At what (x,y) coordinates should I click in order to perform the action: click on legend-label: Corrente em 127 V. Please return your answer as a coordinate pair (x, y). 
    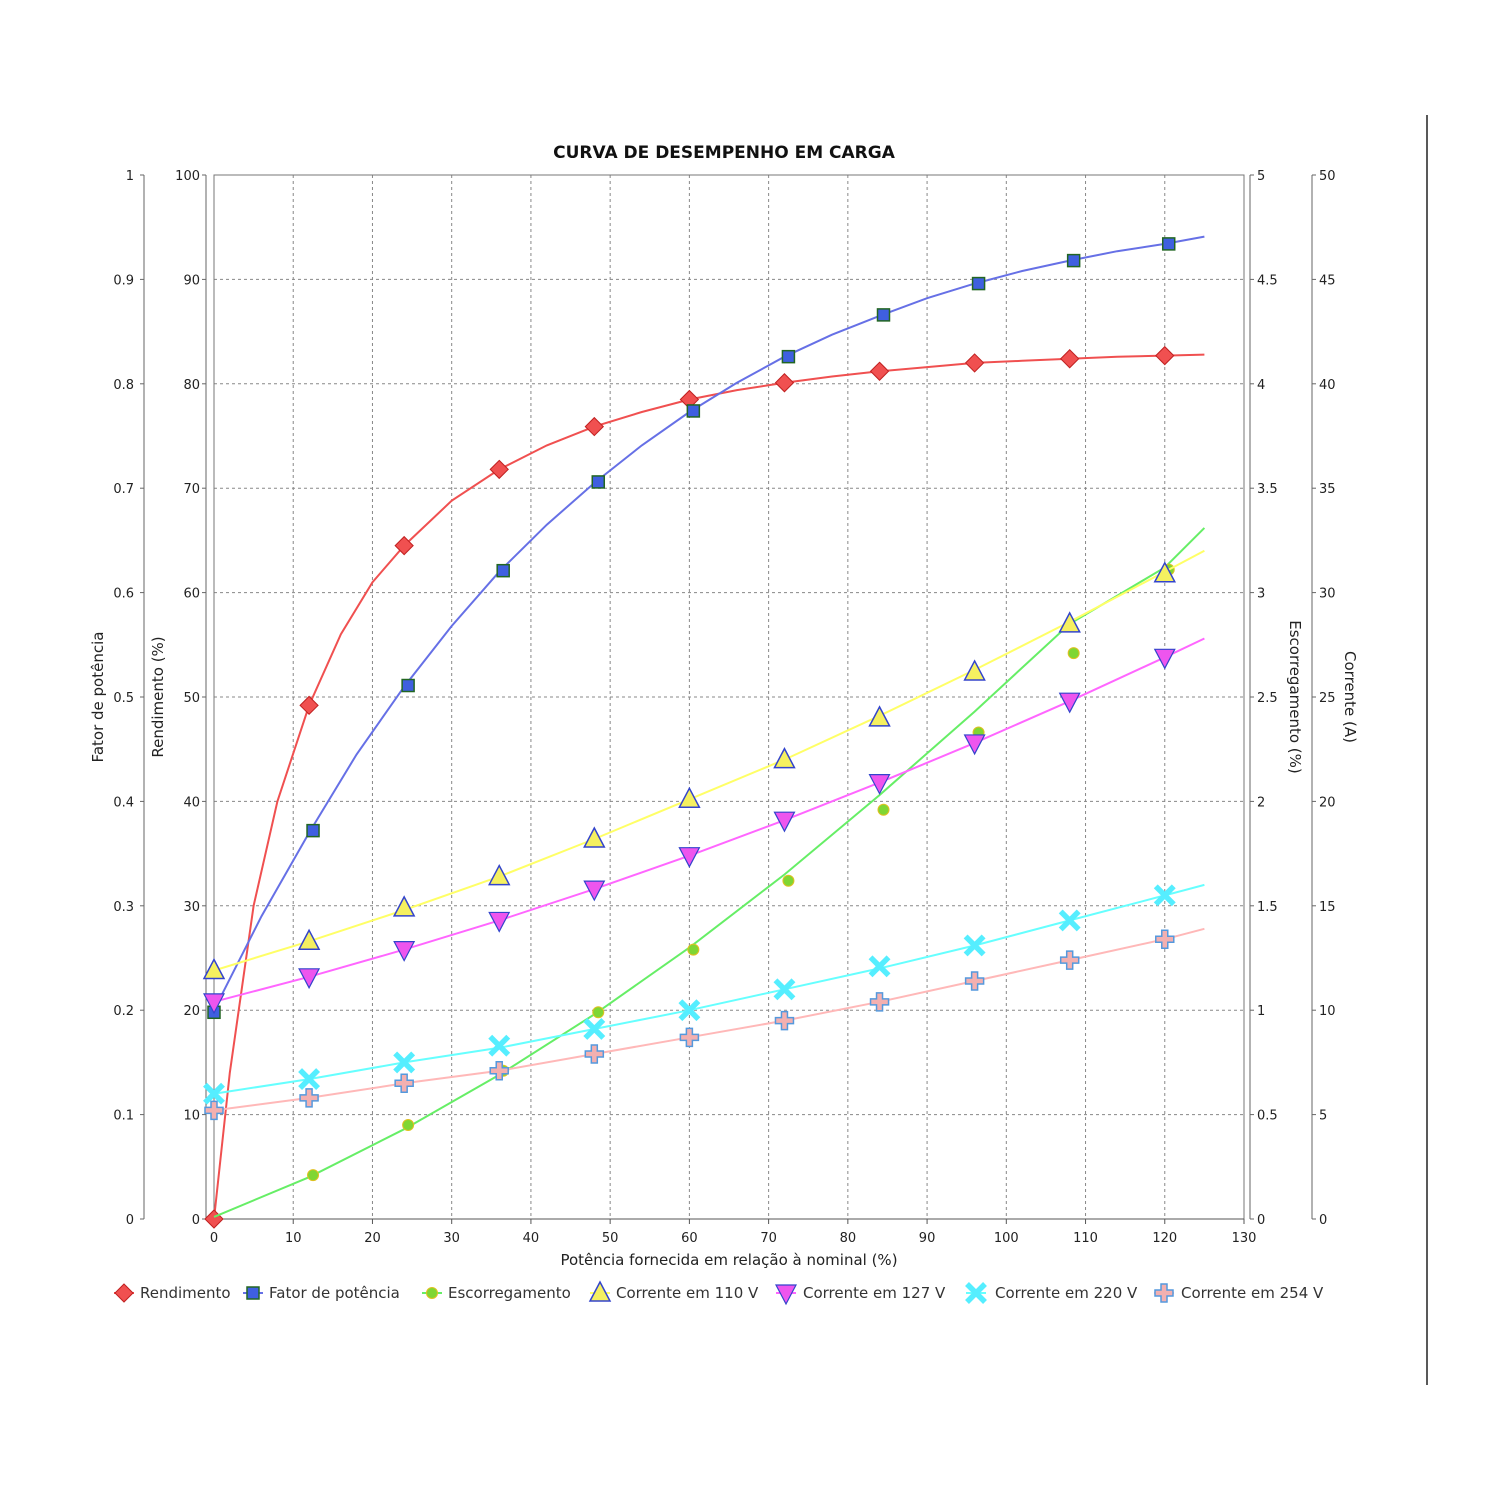
    Looking at the image, I should click on (874, 1293).